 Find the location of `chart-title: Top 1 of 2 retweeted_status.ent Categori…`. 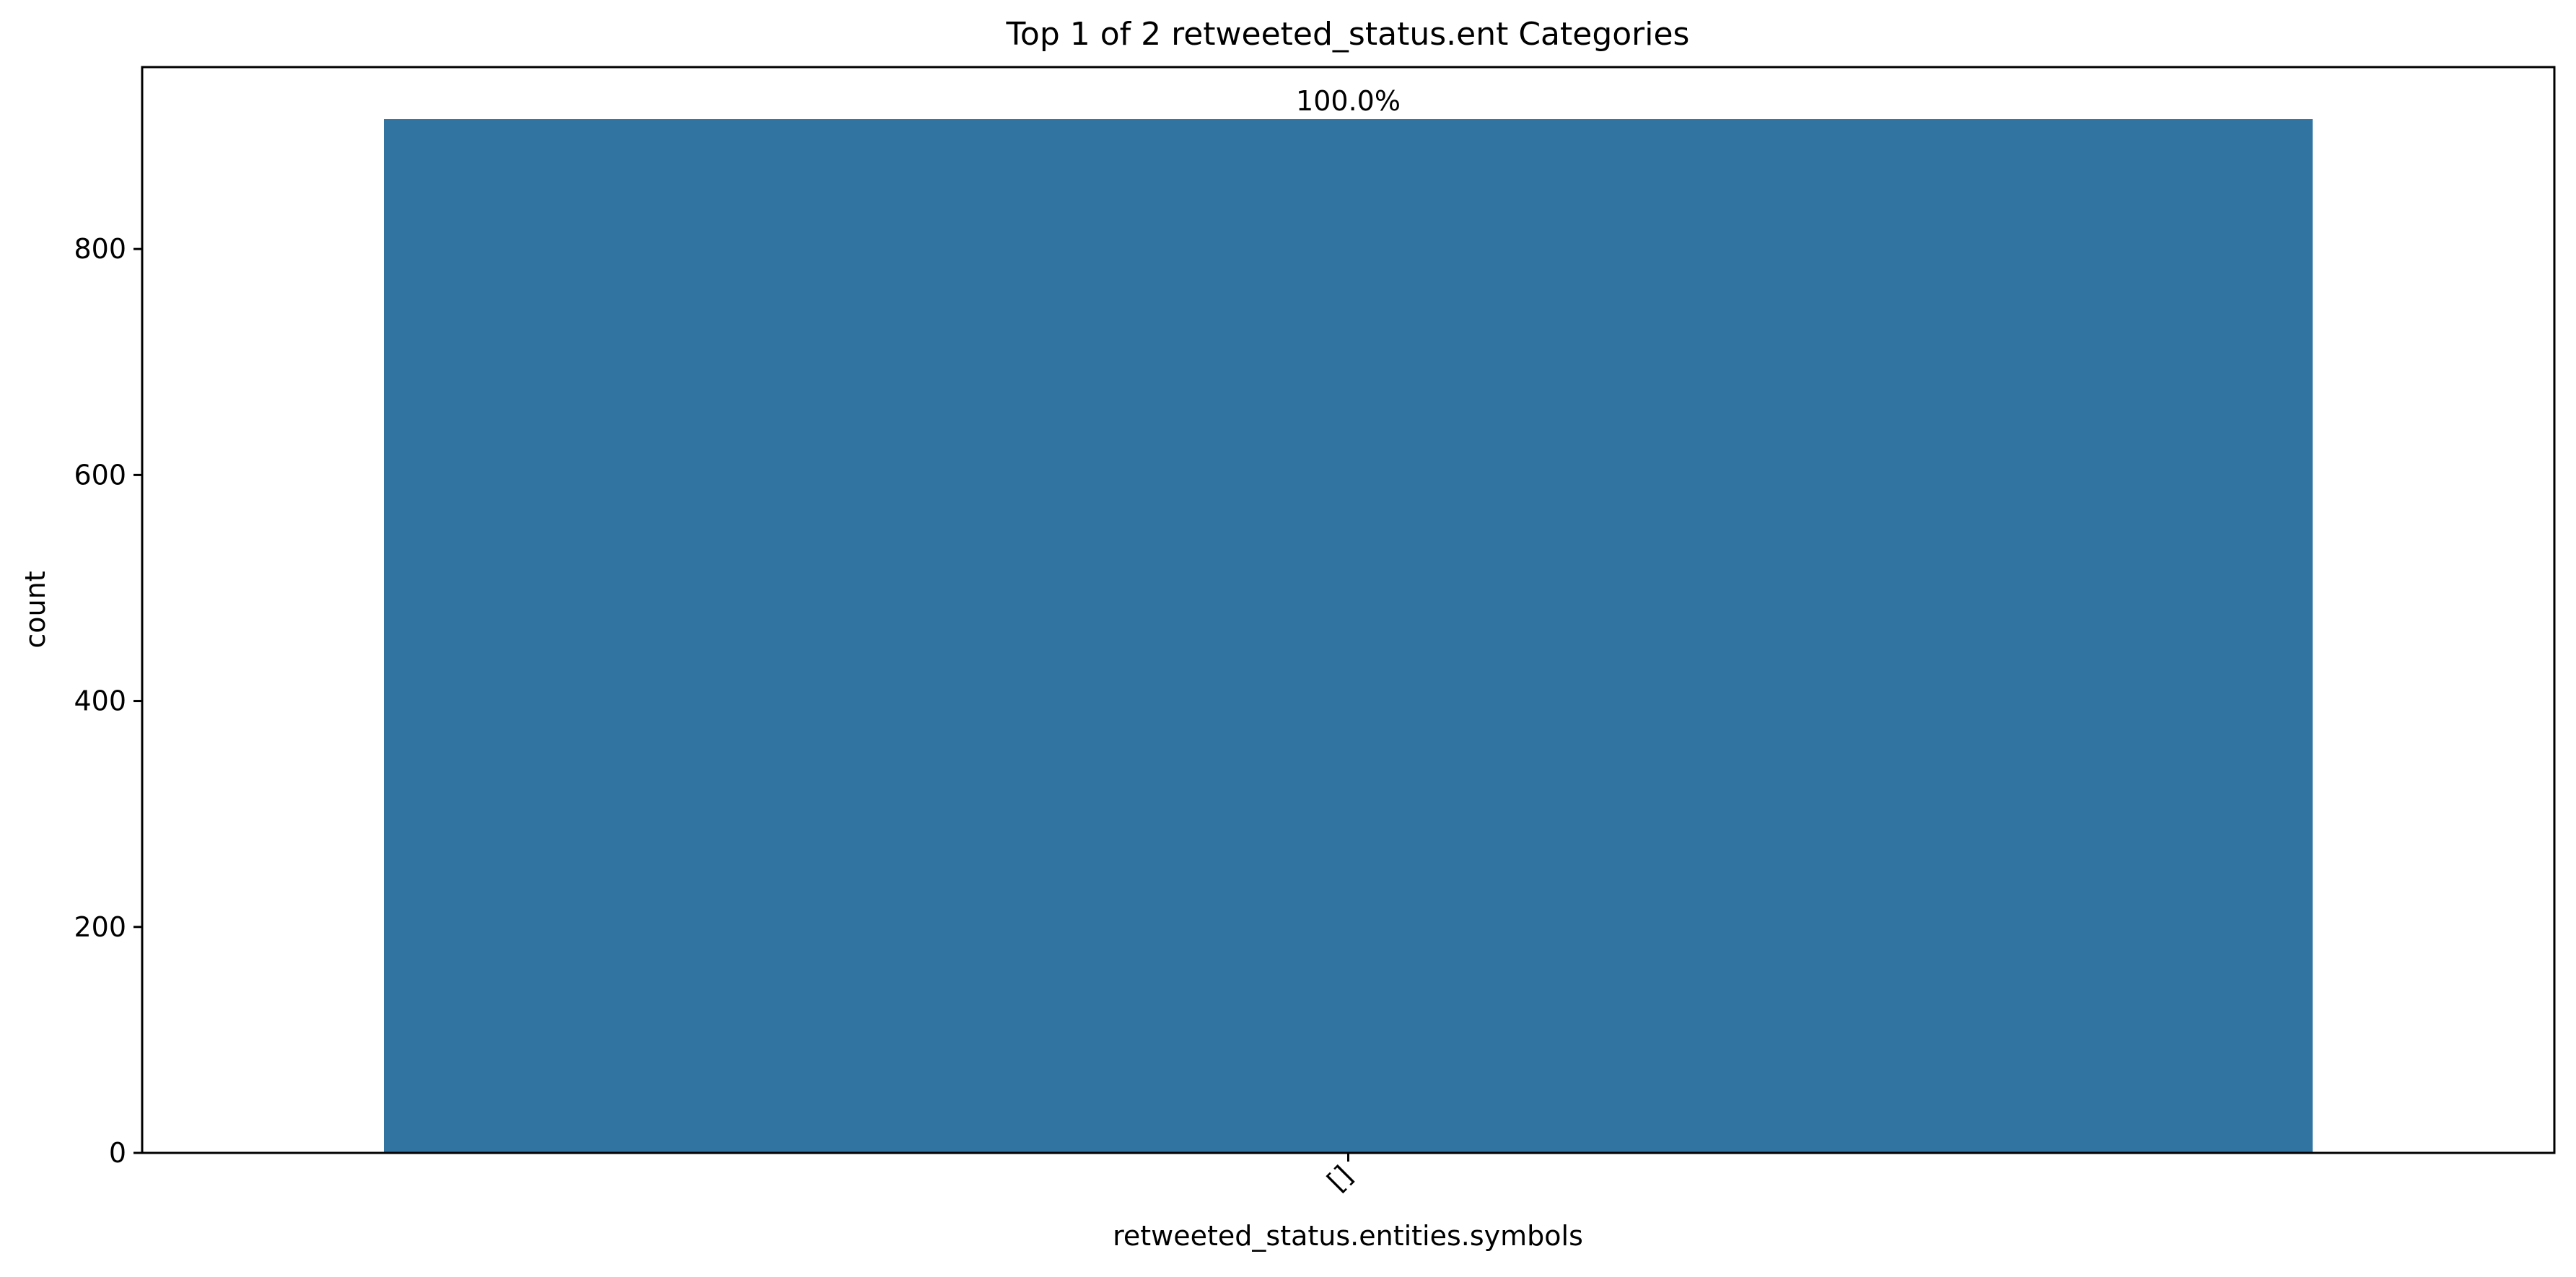

chart-title: Top 1 of 2 retweeted_status.ent Categori… is located at coordinates (1348, 34).